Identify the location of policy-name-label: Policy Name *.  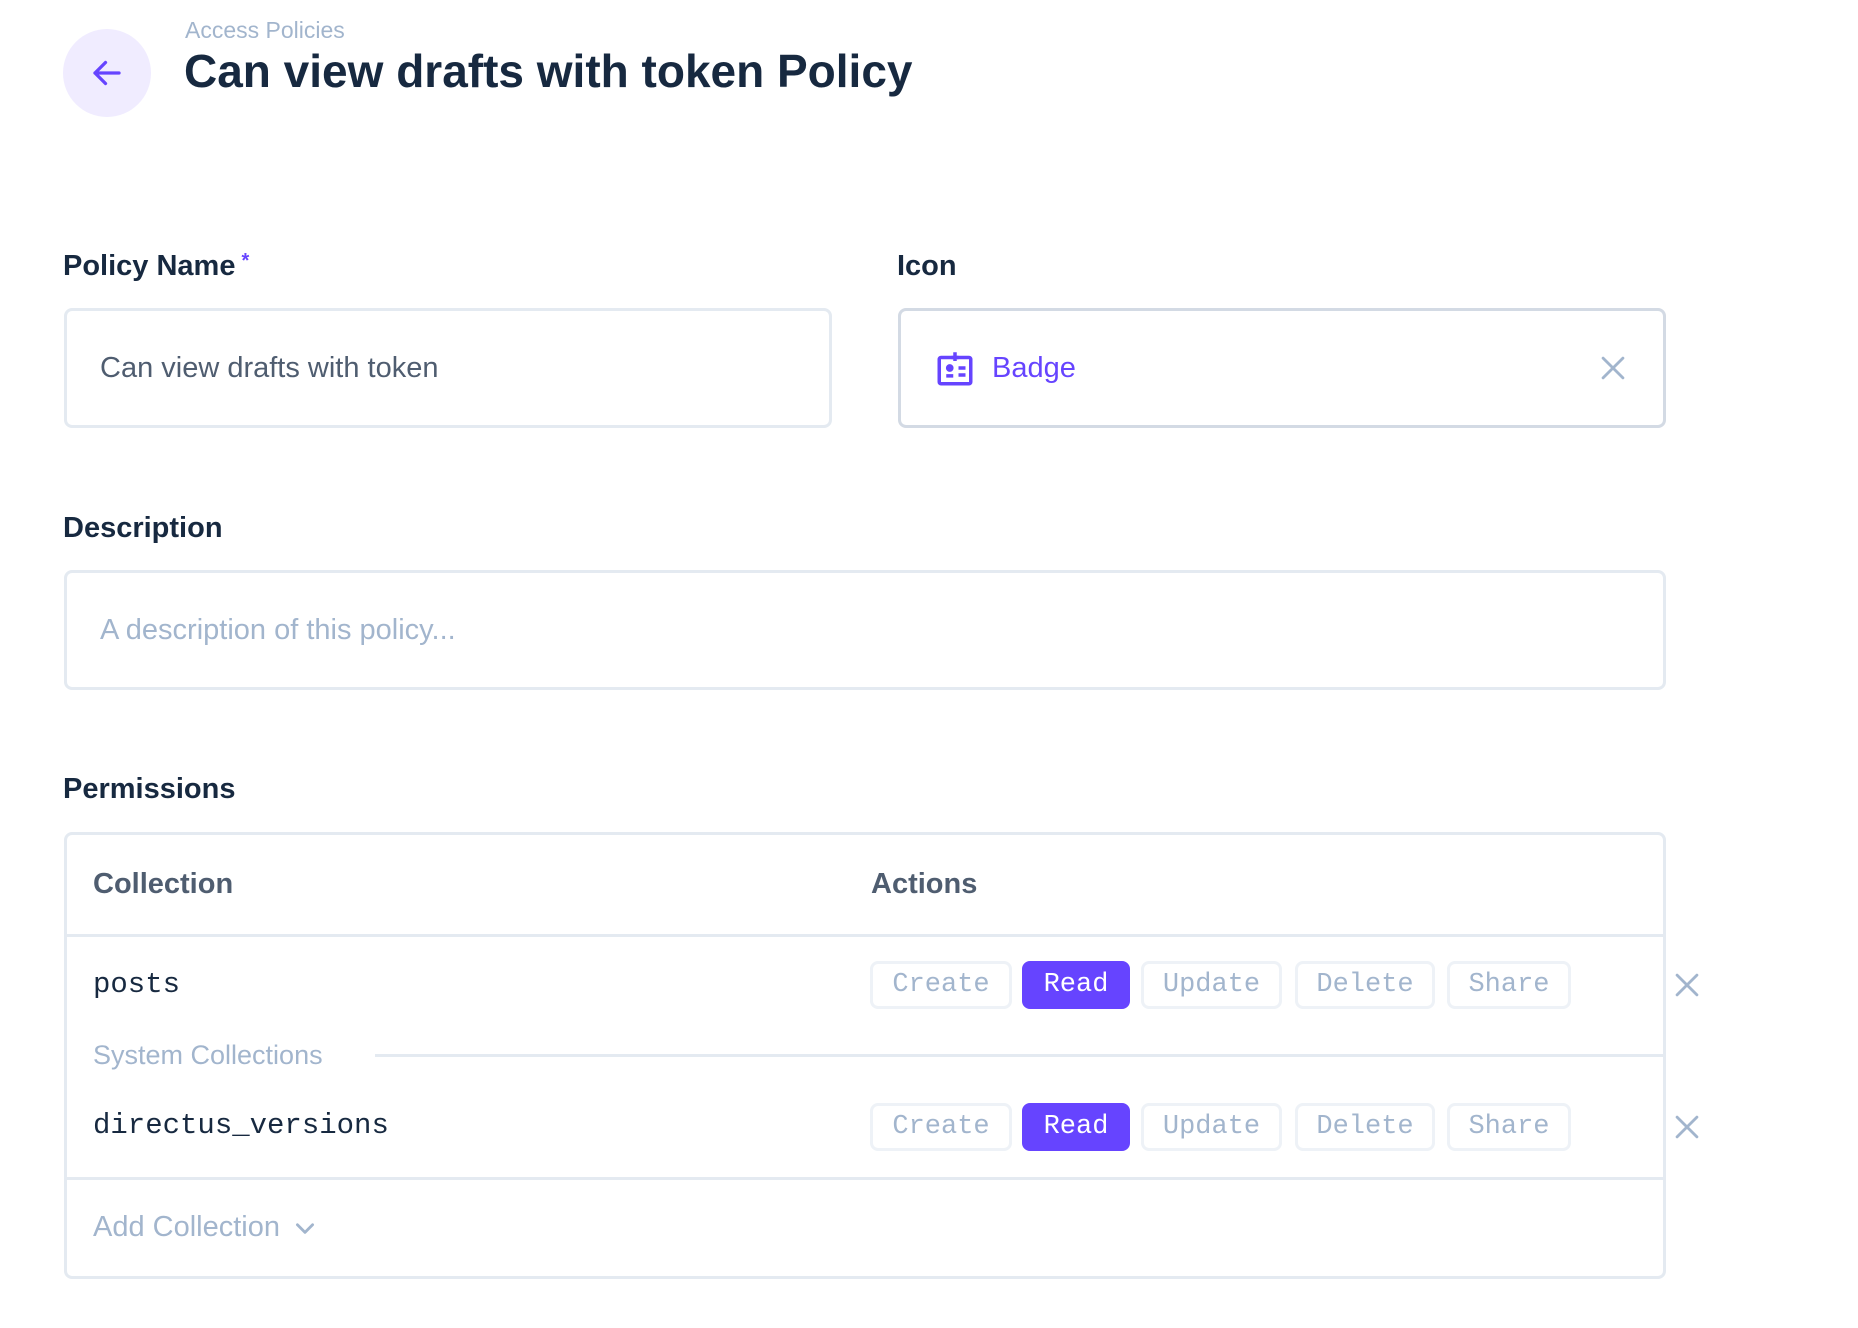
(156, 266).